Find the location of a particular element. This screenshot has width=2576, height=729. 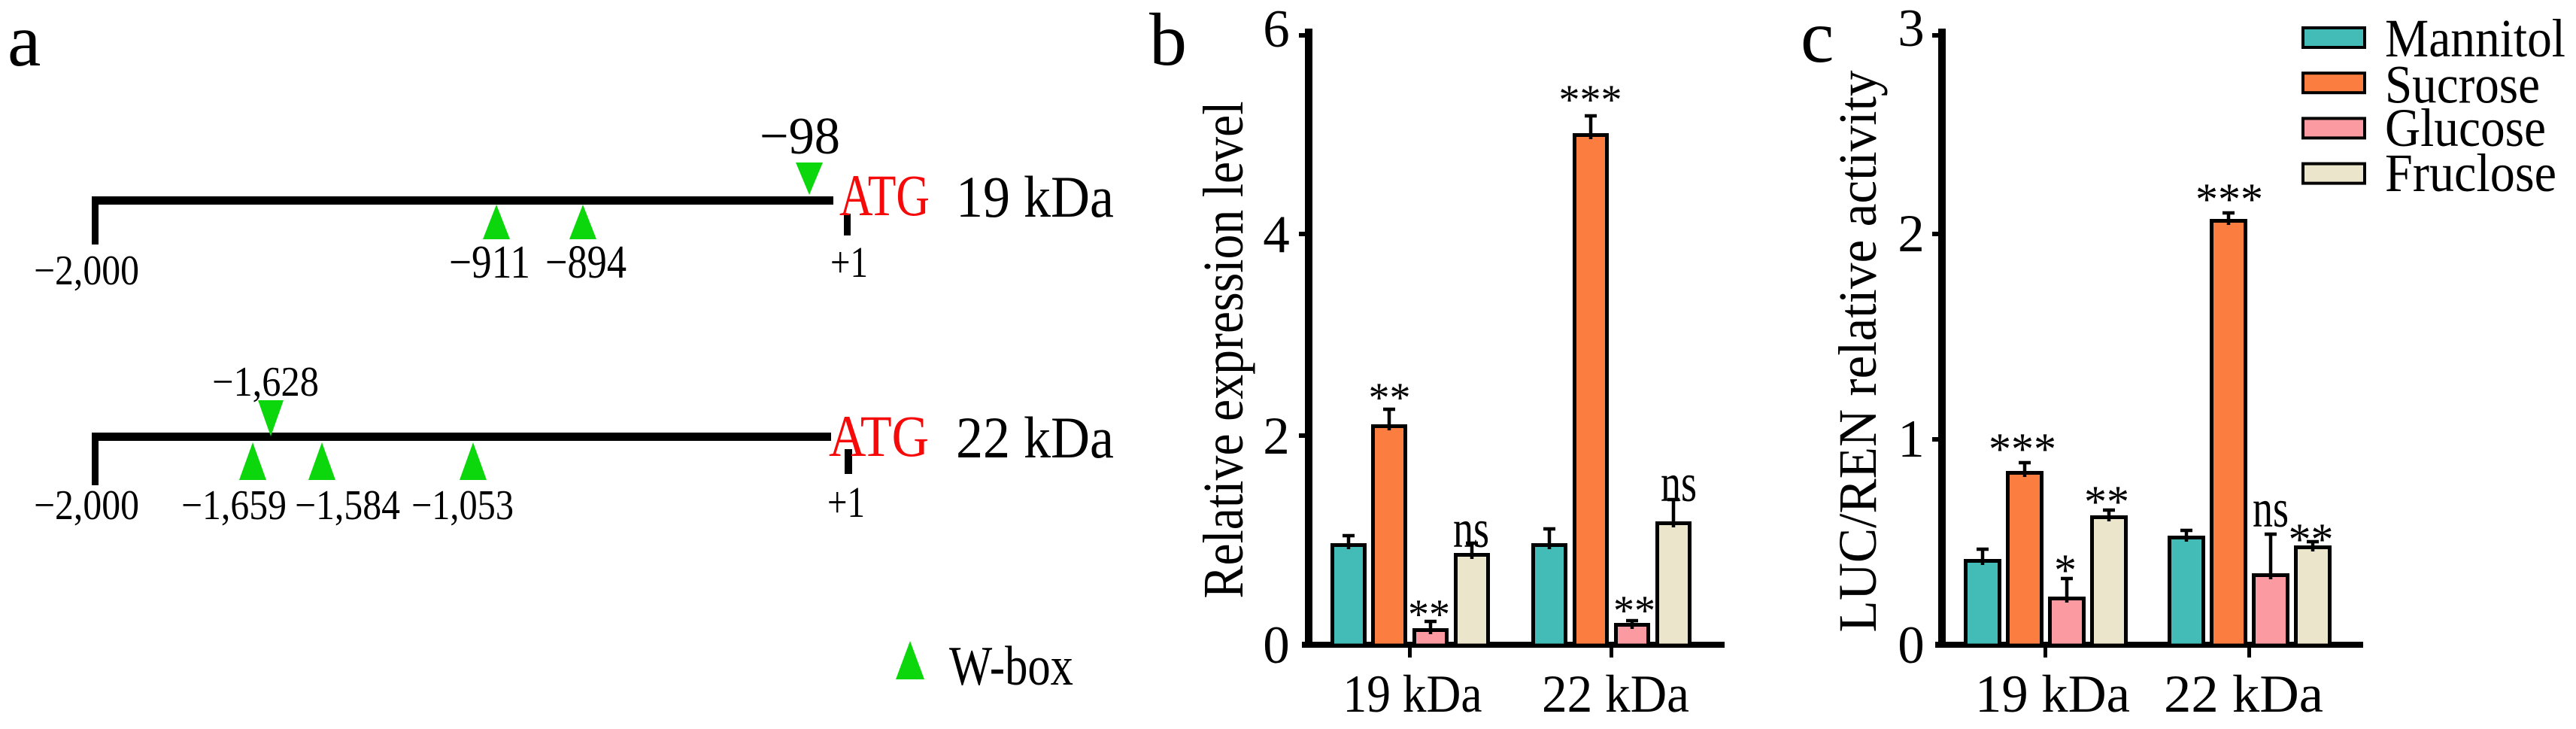

svg-text: −1,659 is located at coordinates (234, 505).